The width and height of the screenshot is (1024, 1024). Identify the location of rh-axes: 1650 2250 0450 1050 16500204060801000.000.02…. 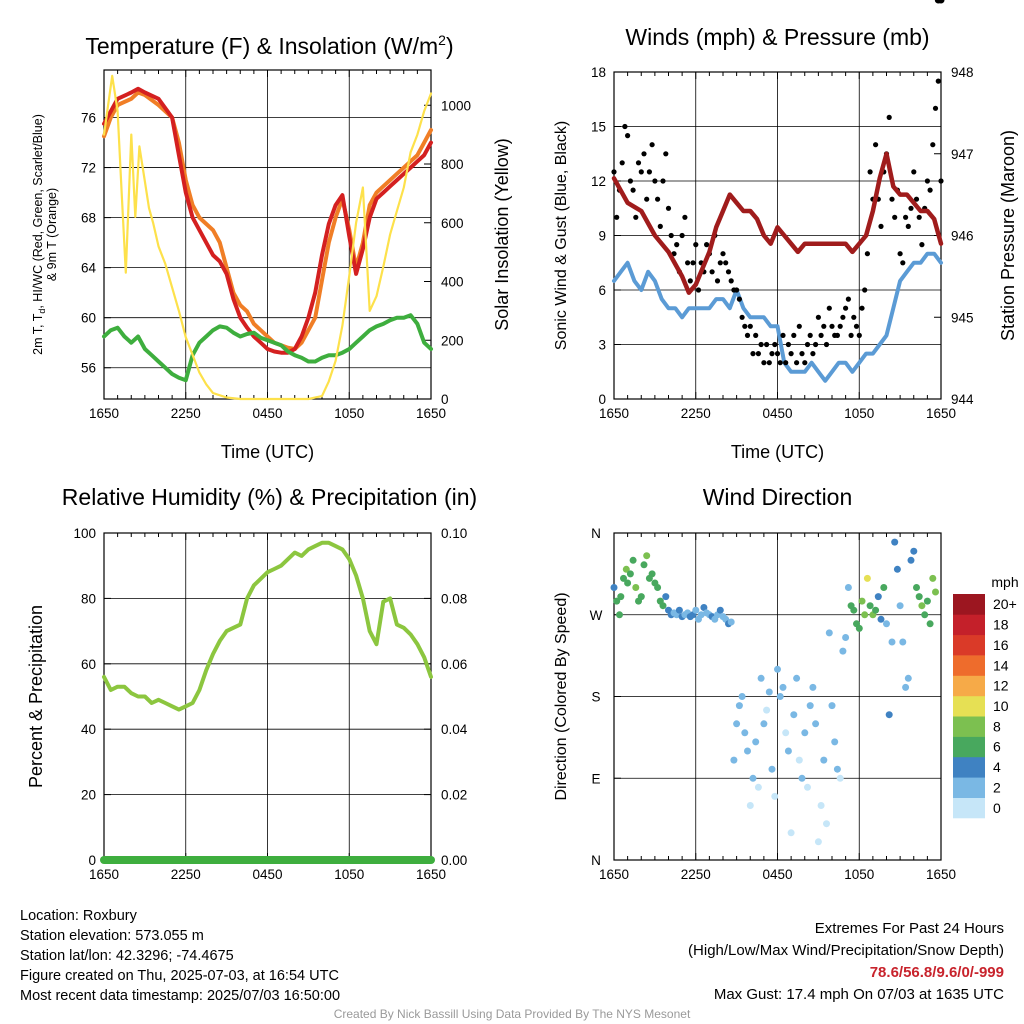
(270, 704).